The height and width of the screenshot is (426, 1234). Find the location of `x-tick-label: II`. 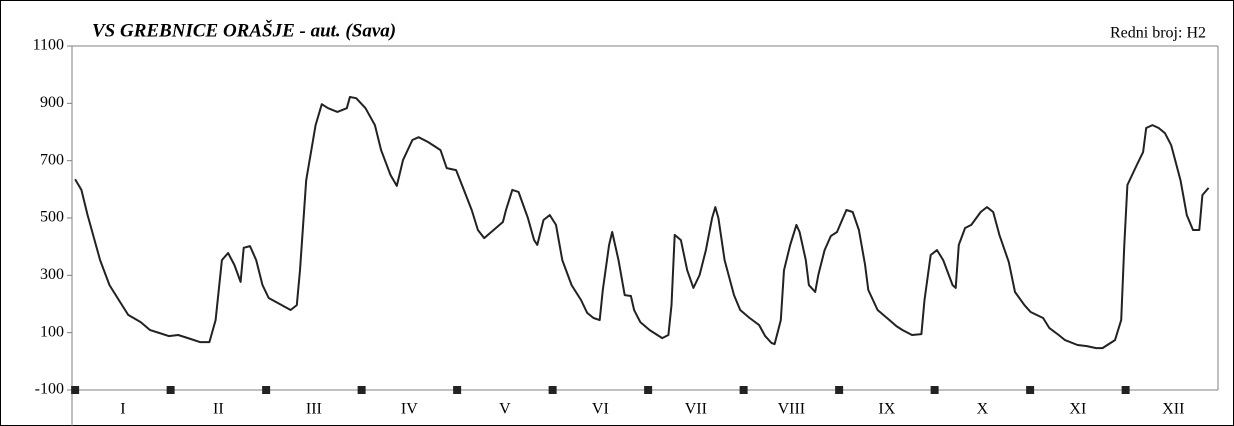

x-tick-label: II is located at coordinates (218, 409).